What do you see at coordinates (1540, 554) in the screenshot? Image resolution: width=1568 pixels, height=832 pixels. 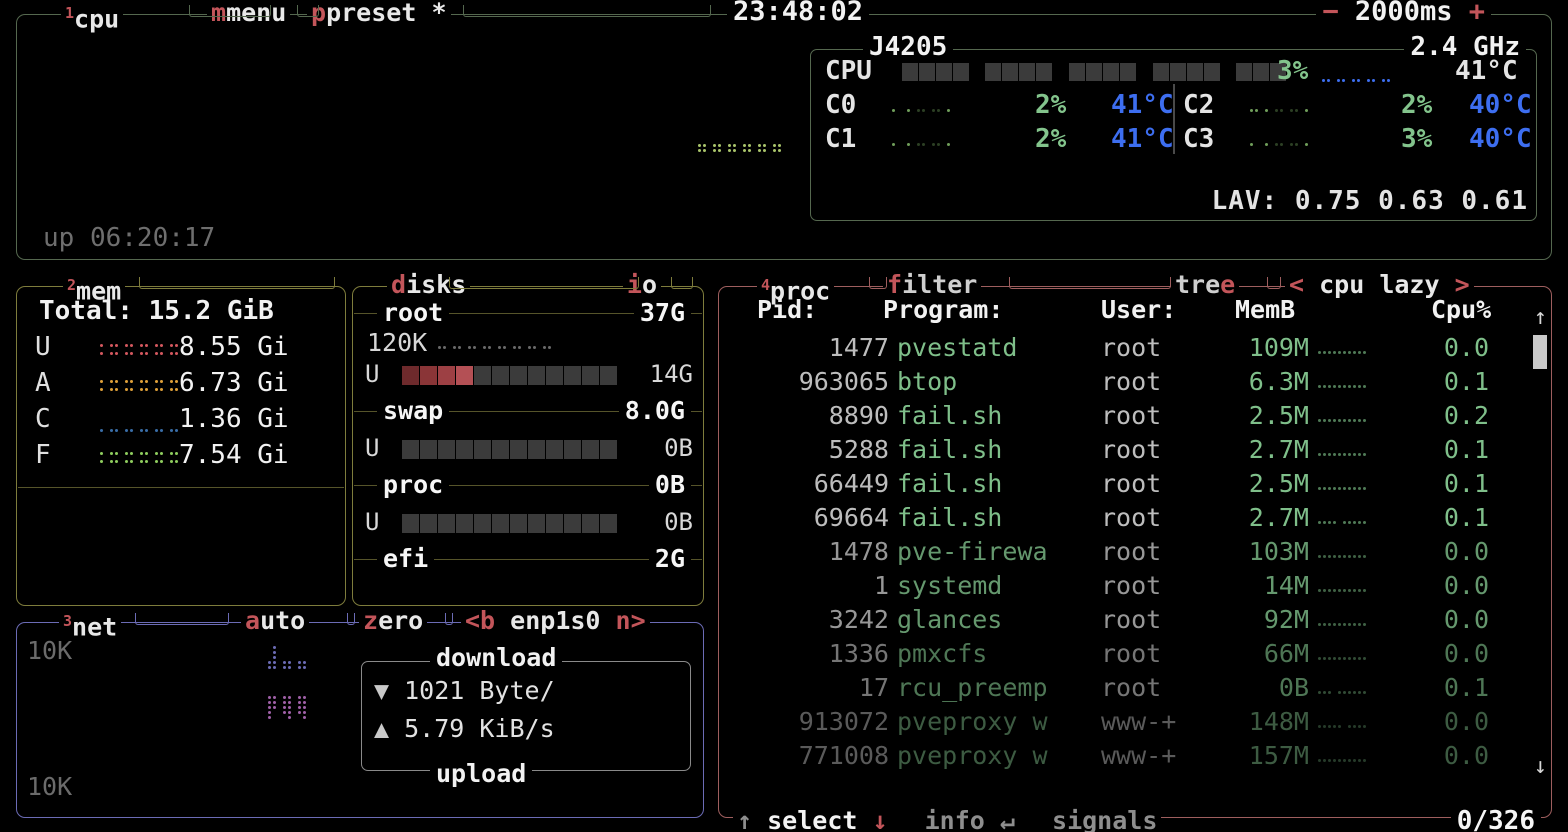 I see `proc-scrollbar` at bounding box center [1540, 554].